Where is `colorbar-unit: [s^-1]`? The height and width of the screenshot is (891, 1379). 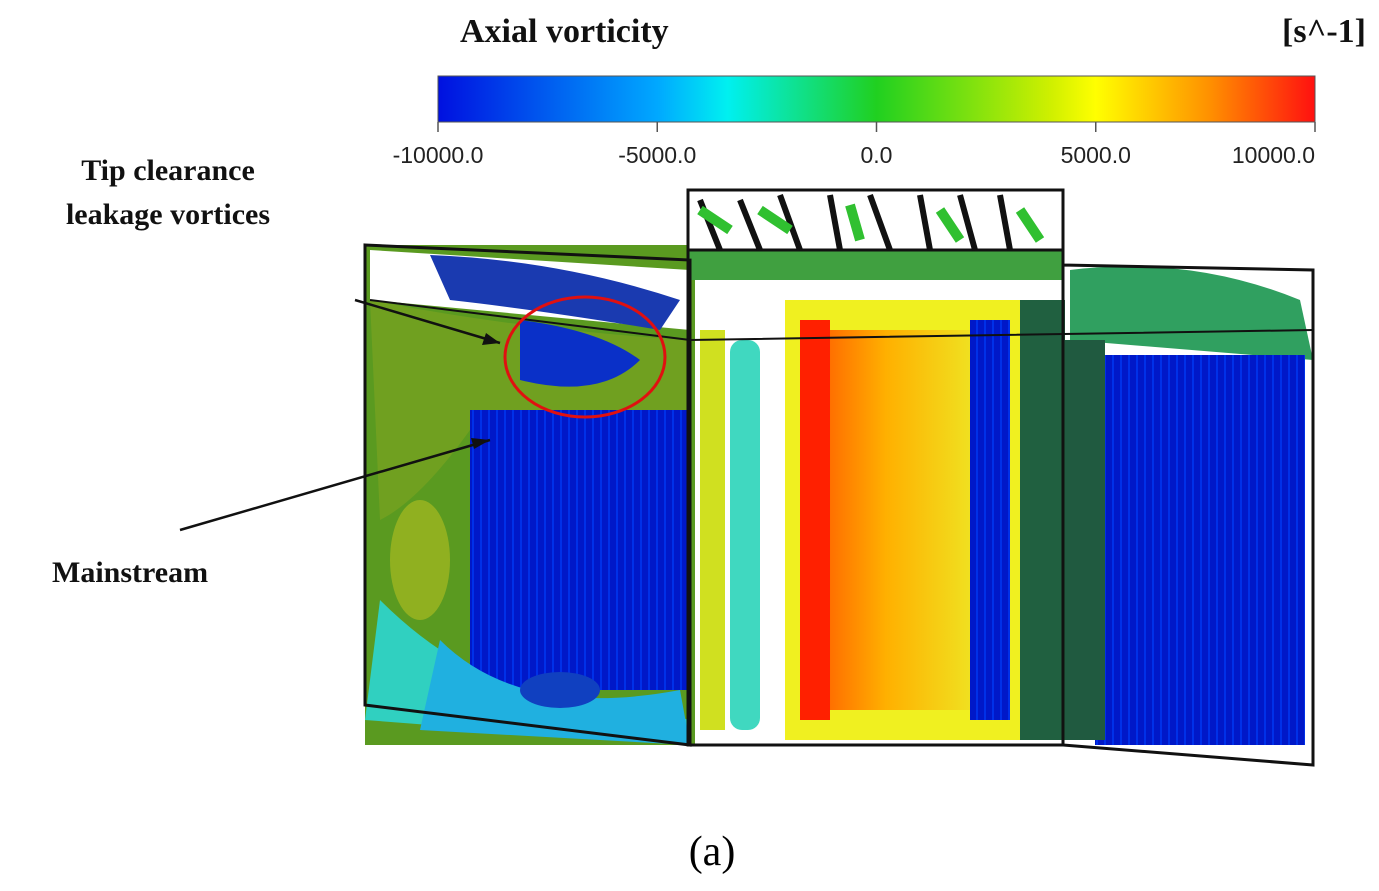
colorbar-unit: [s^-1] is located at coordinates (1324, 31).